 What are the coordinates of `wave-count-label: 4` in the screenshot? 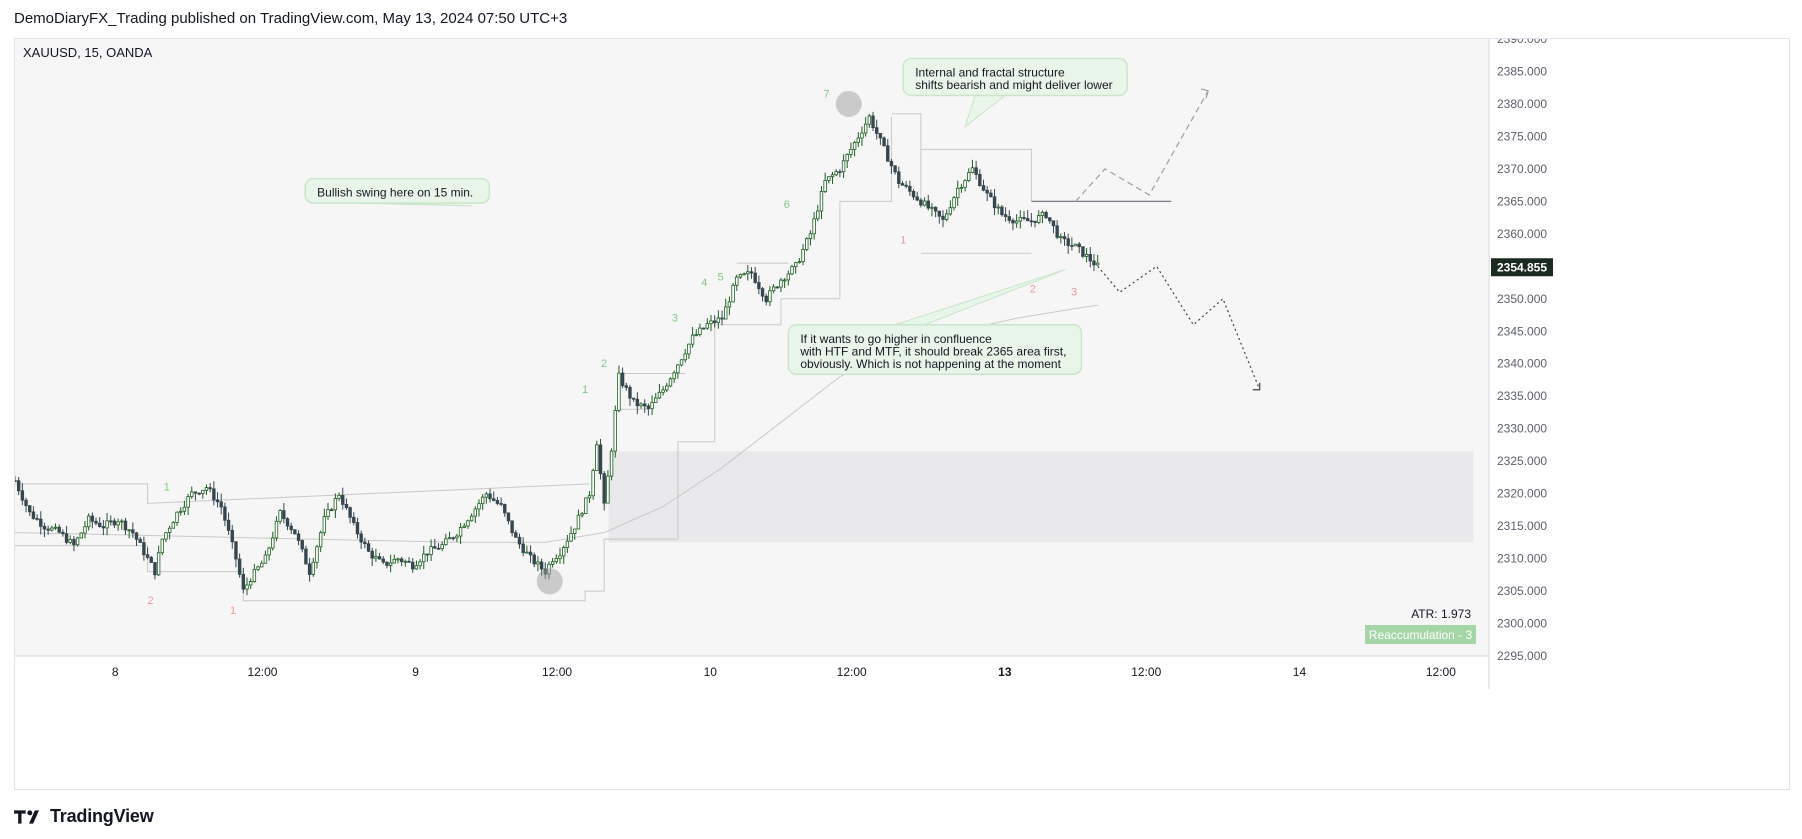 It's located at (704, 283).